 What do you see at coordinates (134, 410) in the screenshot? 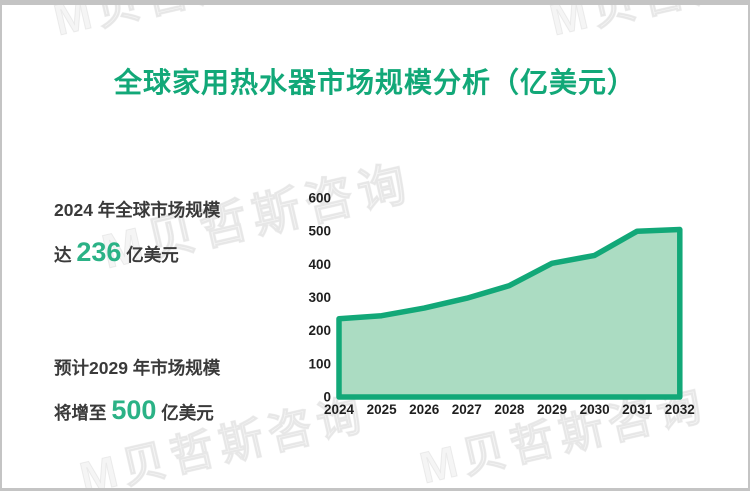
I see `stat-value: 500` at bounding box center [134, 410].